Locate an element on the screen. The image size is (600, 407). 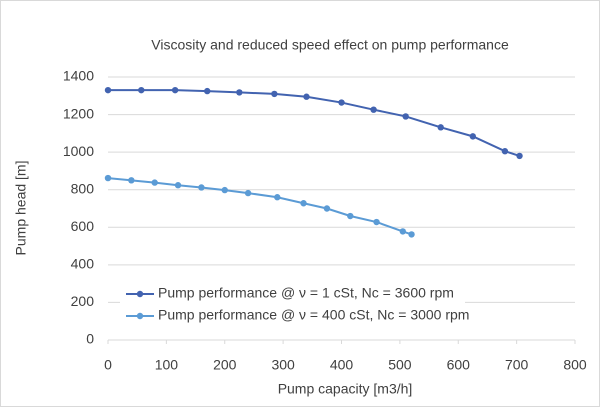
x-tick-label: 500 is located at coordinates (400, 365).